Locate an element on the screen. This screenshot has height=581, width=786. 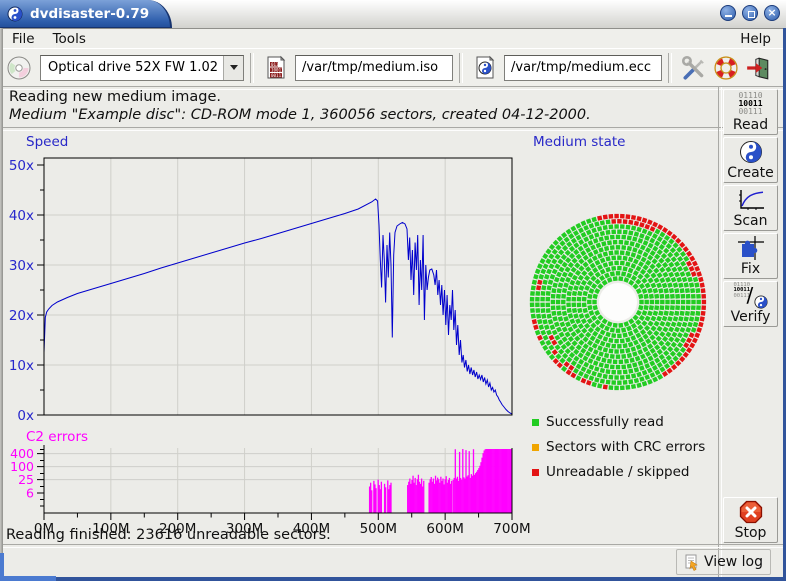
titlebar-tab: dvdisaster-0.79 is located at coordinates (86, 14).